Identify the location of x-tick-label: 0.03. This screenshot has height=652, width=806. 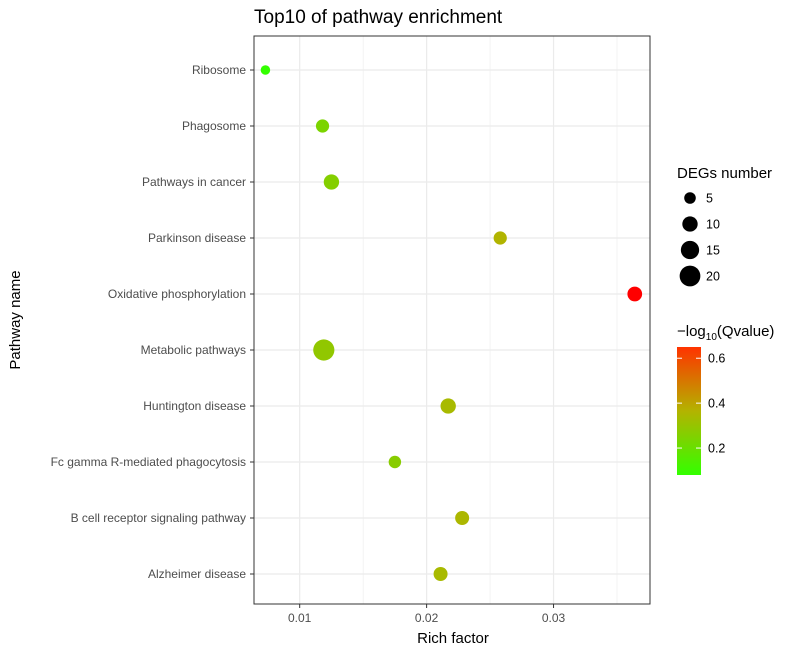
(554, 618).